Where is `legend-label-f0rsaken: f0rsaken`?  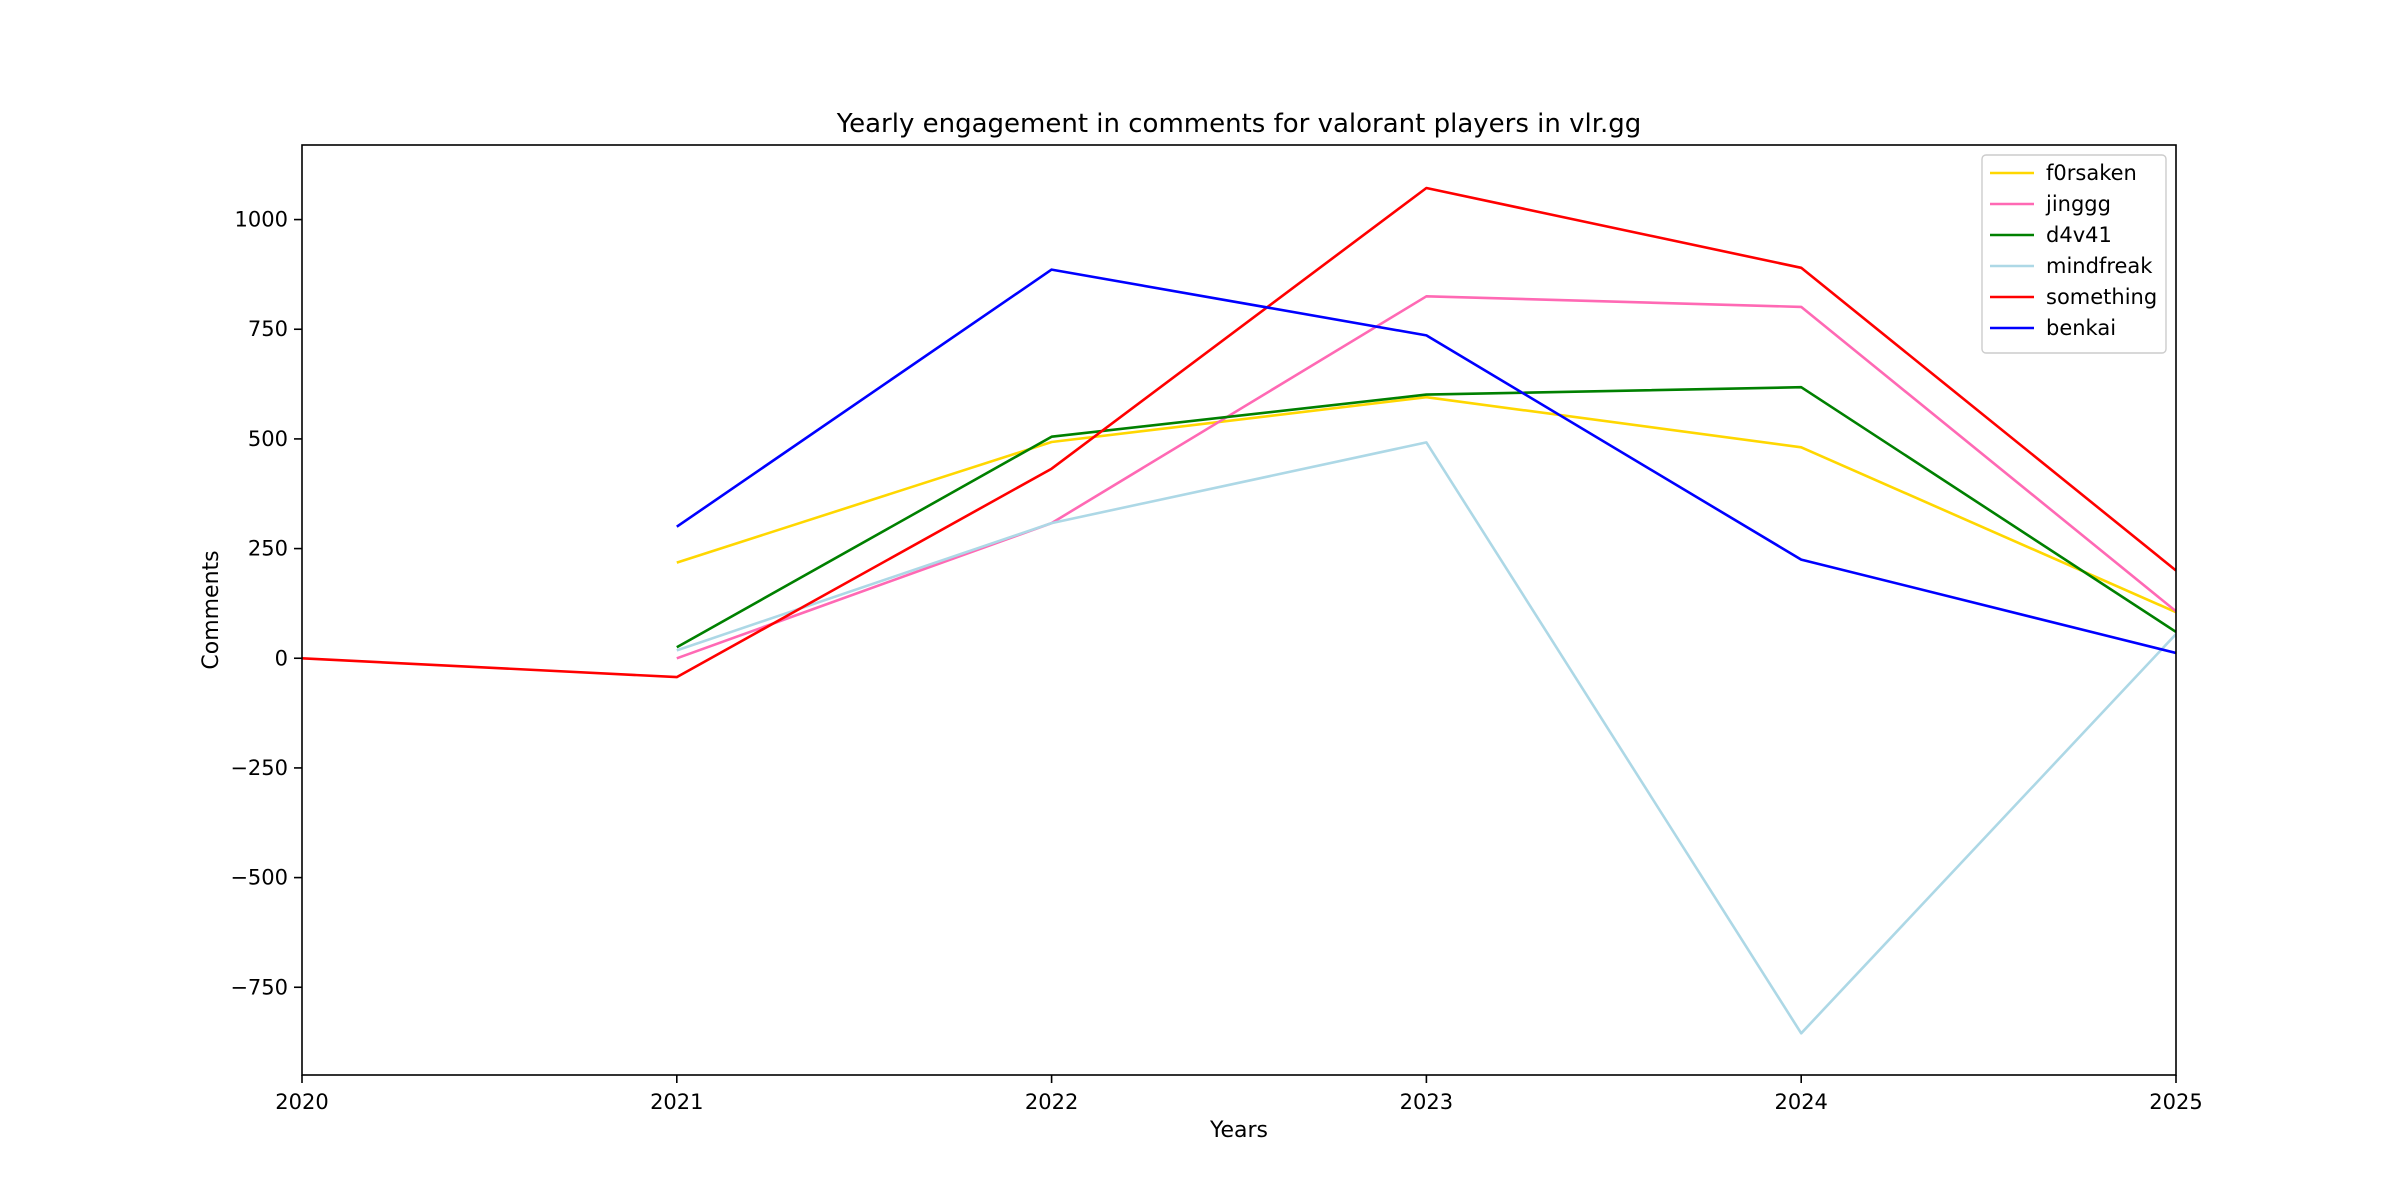
legend-label-f0rsaken: f0rsaken is located at coordinates (2091, 173).